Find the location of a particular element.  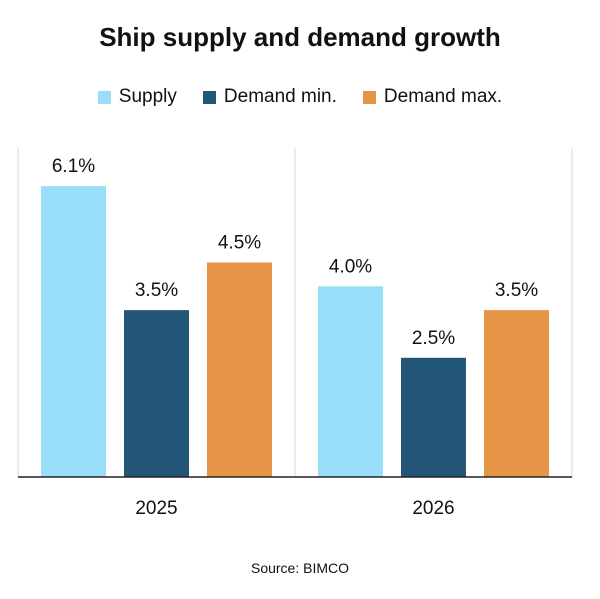

category-label-2025: 2025 is located at coordinates (156, 508).